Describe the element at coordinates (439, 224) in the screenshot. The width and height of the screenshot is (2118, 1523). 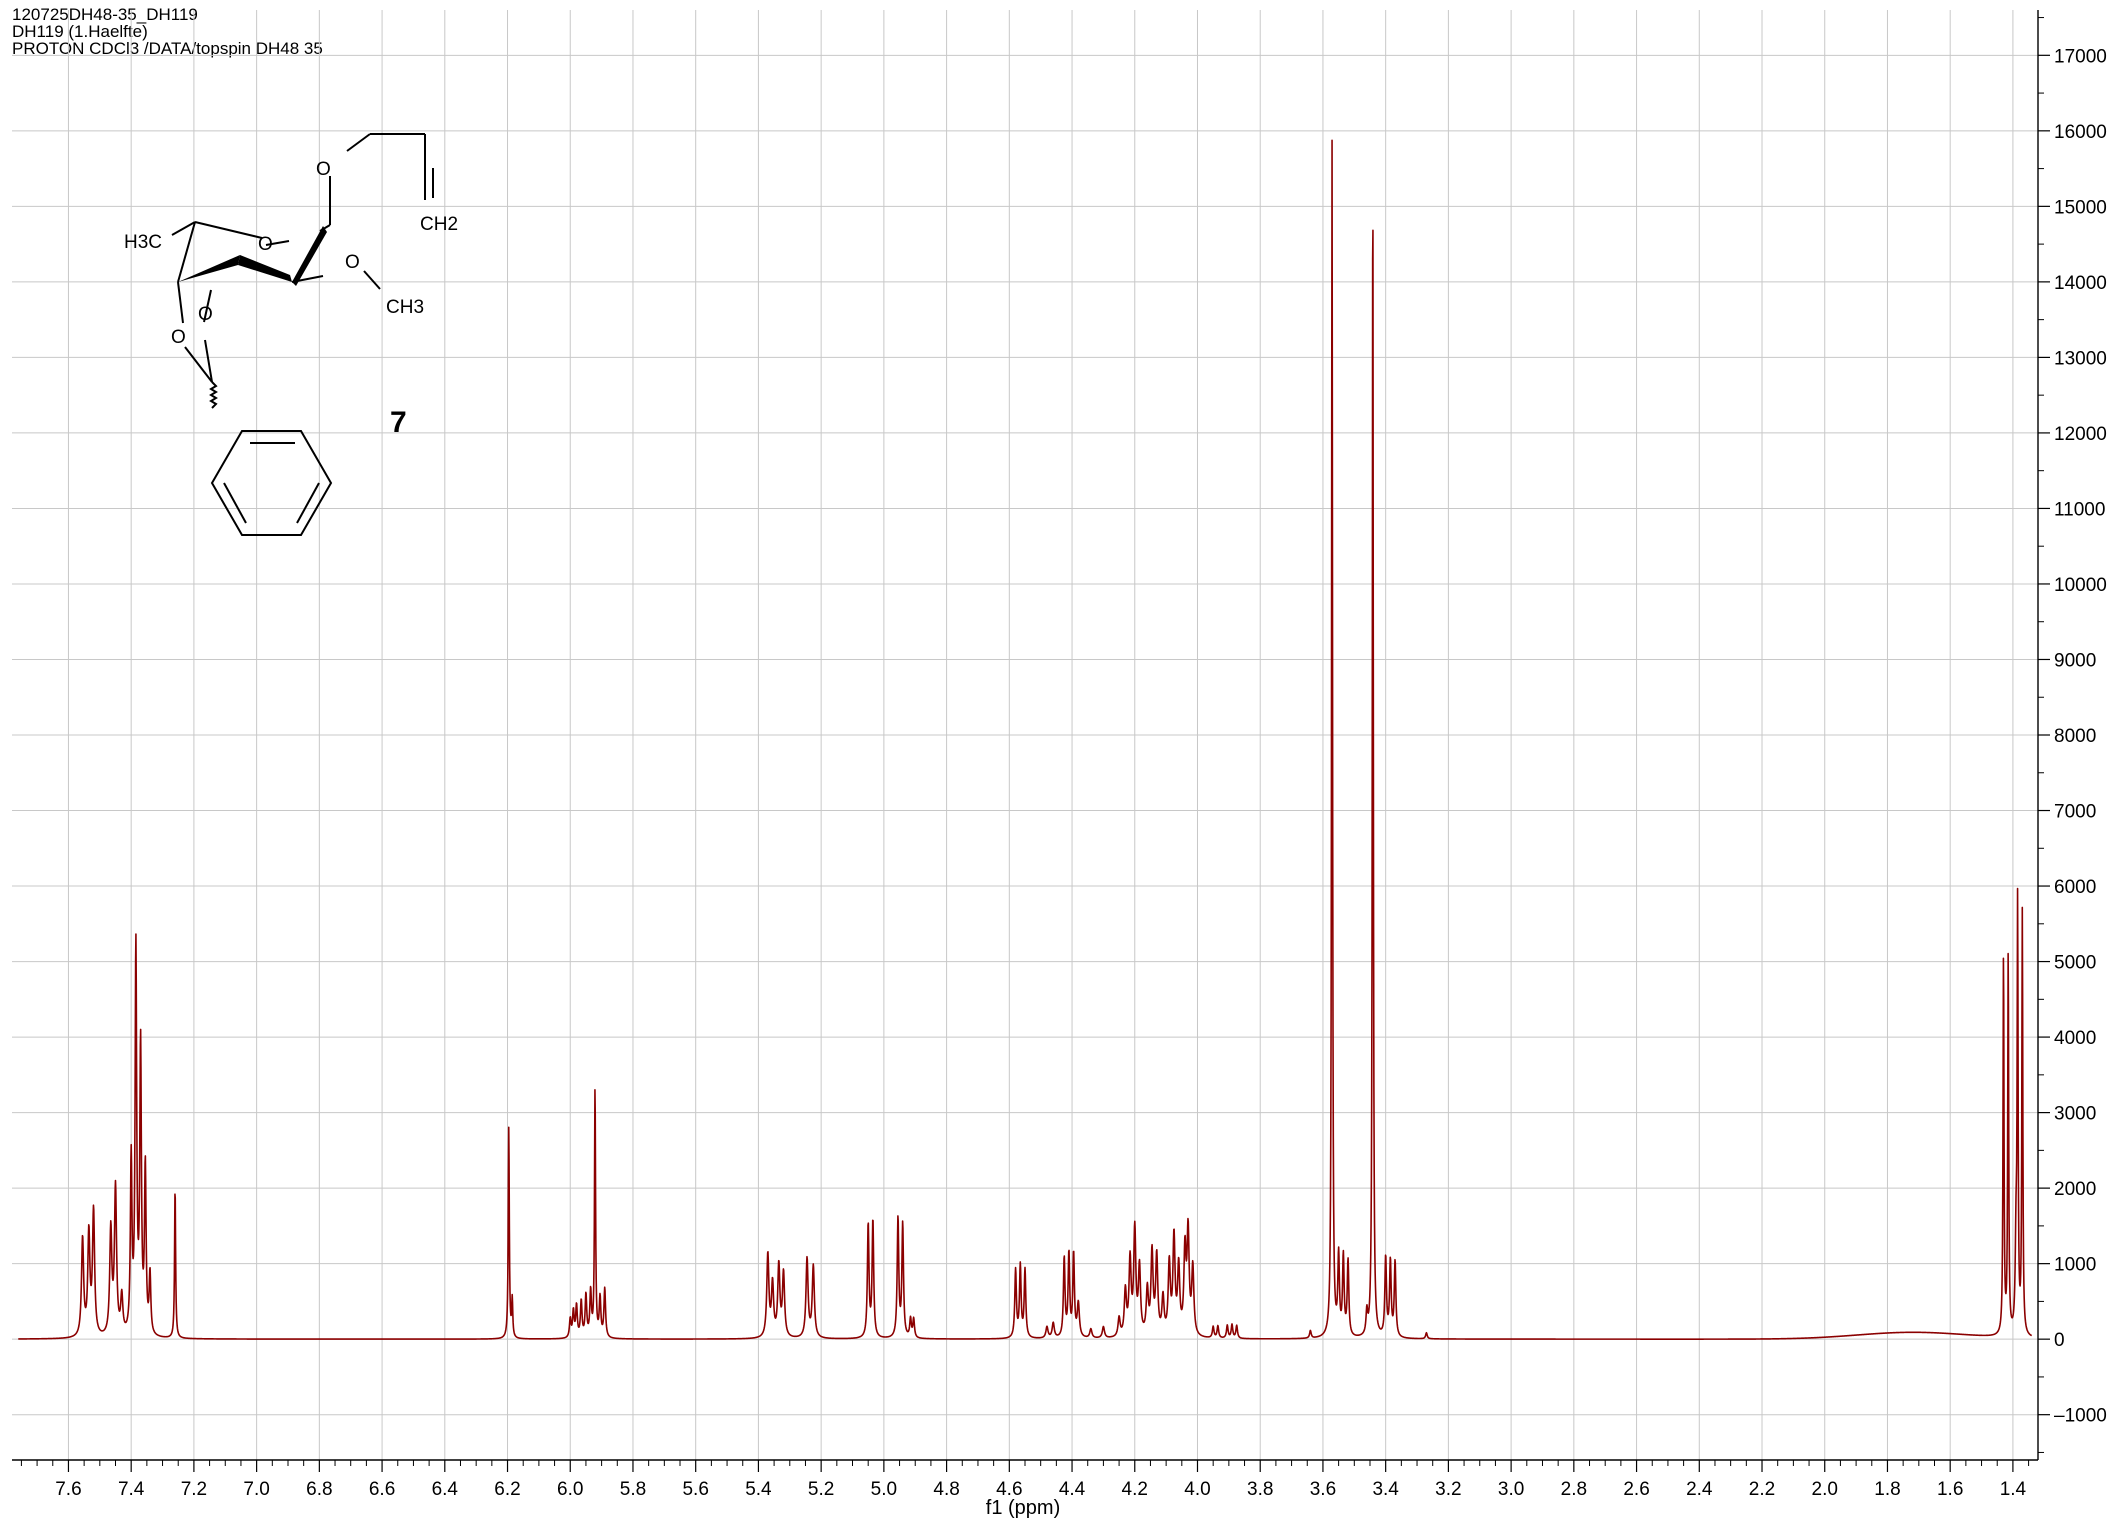
I see `atom-label-ch2: CH2` at that location.